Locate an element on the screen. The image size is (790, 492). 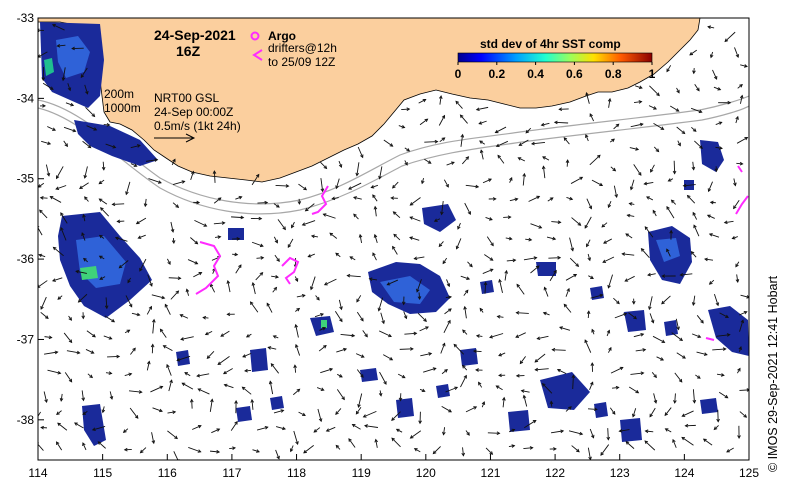
currents-model-label: NRT00 GSL is located at coordinates (186, 98).